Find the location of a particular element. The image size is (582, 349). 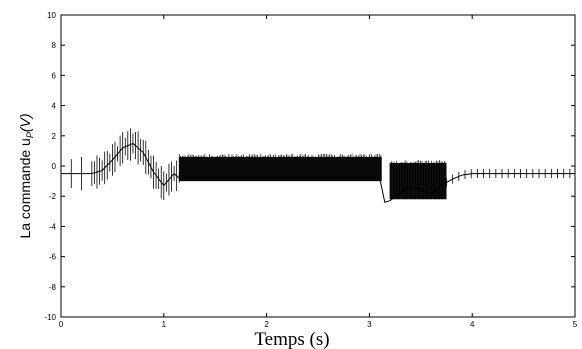

x-tick-label: 3 is located at coordinates (369, 324).